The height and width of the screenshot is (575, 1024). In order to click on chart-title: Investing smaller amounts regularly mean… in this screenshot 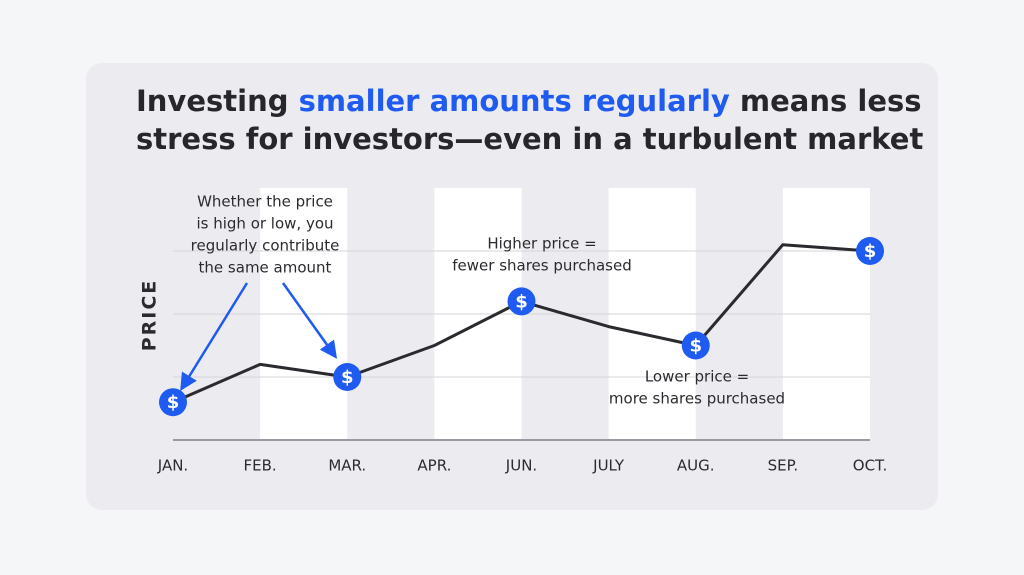, I will do `click(529, 120)`.